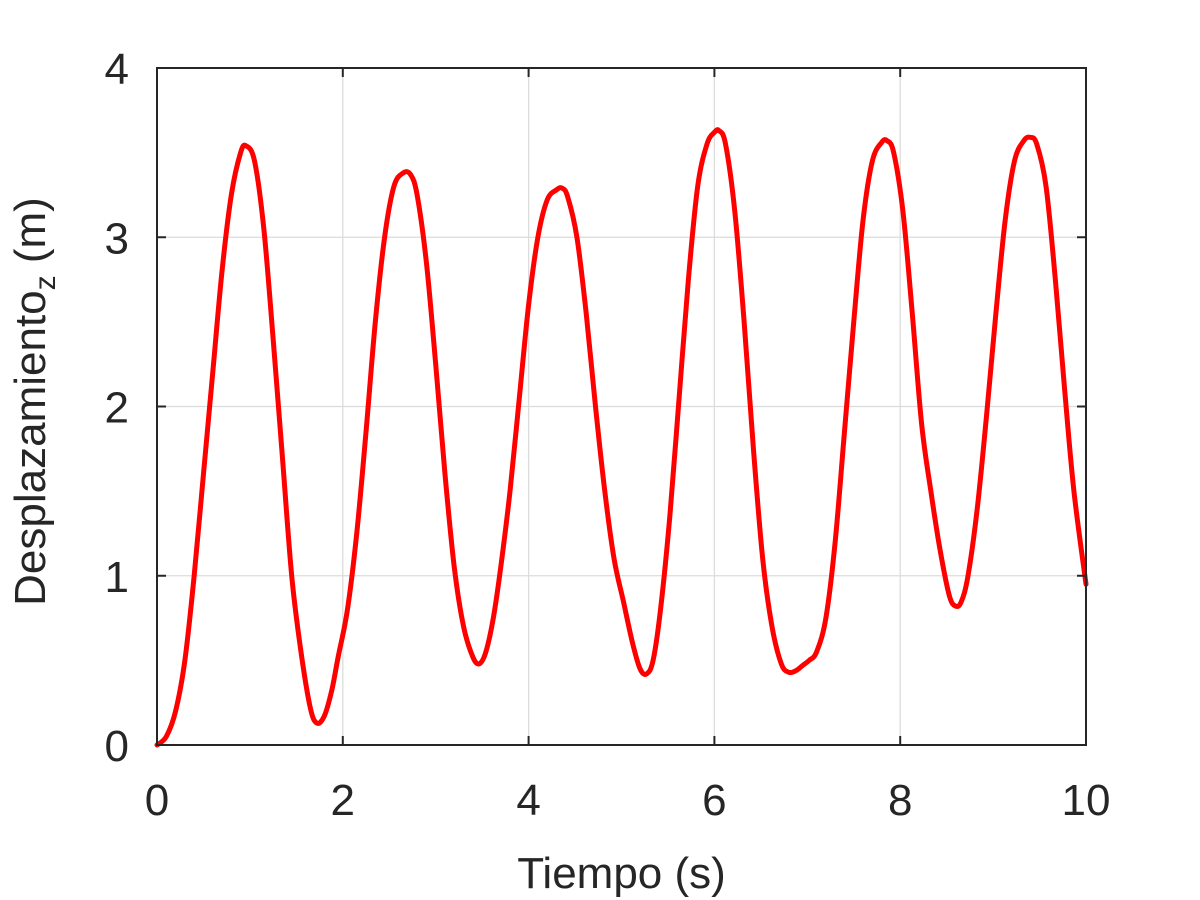 The width and height of the screenshot is (1200, 900). Describe the element at coordinates (45, 282) in the screenshot. I see `y-axis-title-subscript: z` at that location.